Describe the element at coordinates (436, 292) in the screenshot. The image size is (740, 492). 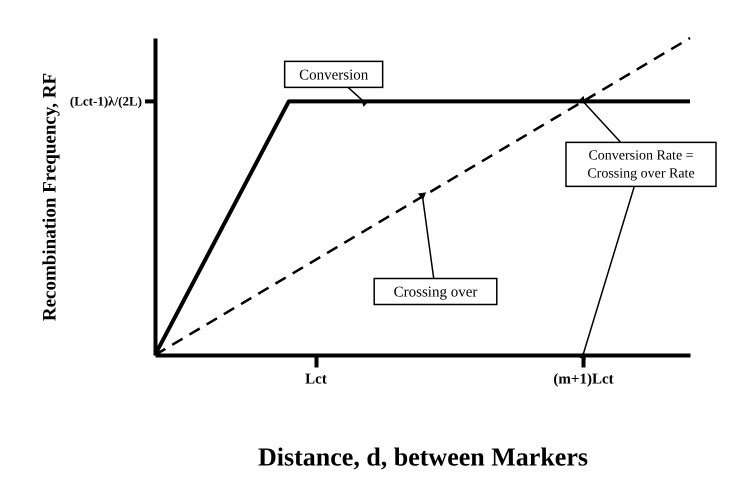
I see `text: Crossing over` at that location.